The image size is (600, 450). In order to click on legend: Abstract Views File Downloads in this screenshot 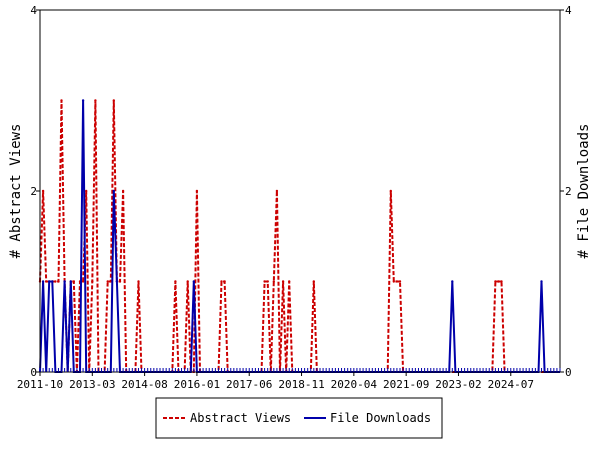, I will do `click(299, 418)`.